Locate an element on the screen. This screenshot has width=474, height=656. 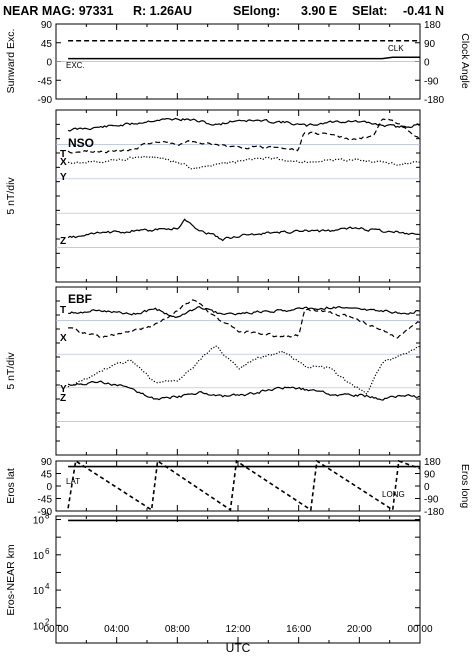
clock-tick-label: 0 is located at coordinates (427, 63).